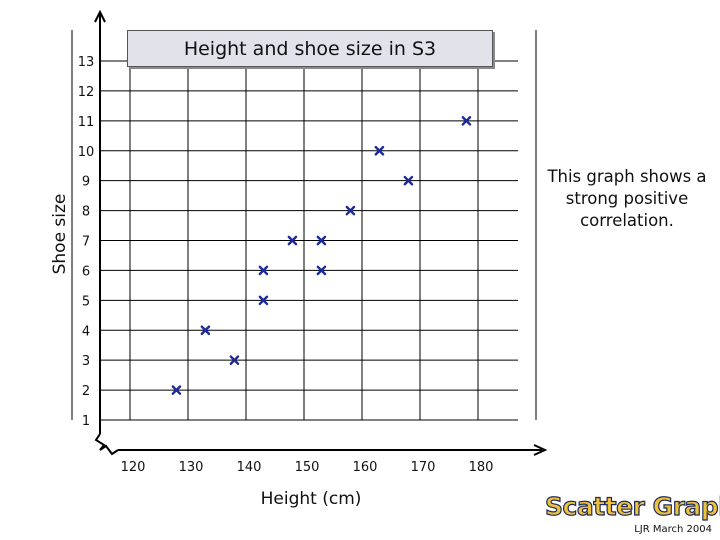  Describe the element at coordinates (365, 467) in the screenshot. I see `x-tick-label: 160` at that location.